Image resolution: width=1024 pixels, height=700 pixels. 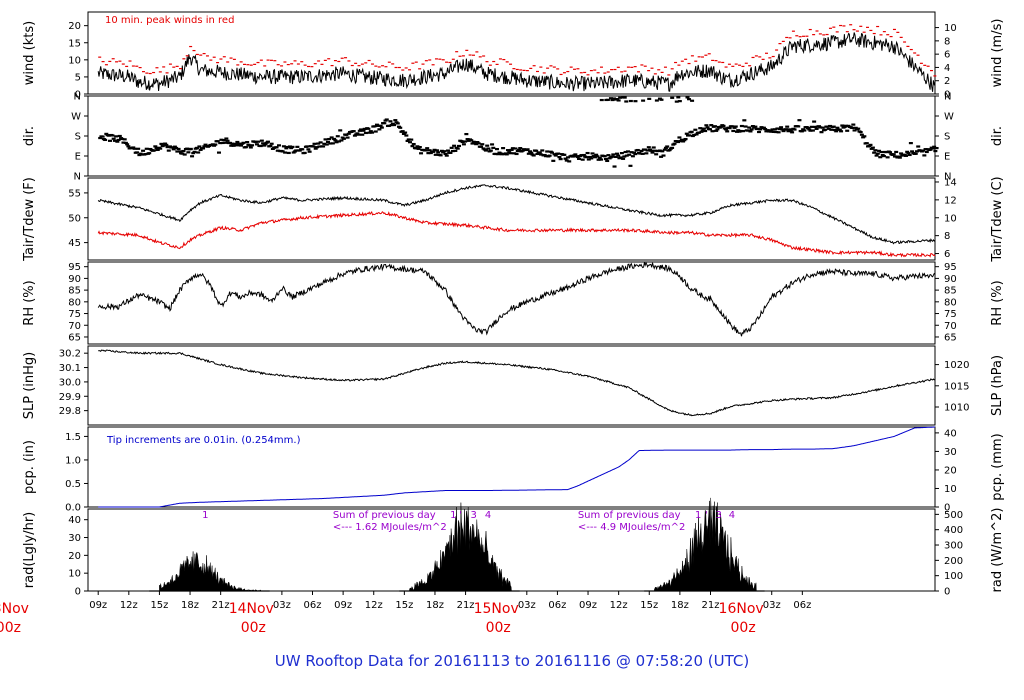 What do you see at coordinates (511, 467) in the screenshot?
I see `pcp-frame` at bounding box center [511, 467].